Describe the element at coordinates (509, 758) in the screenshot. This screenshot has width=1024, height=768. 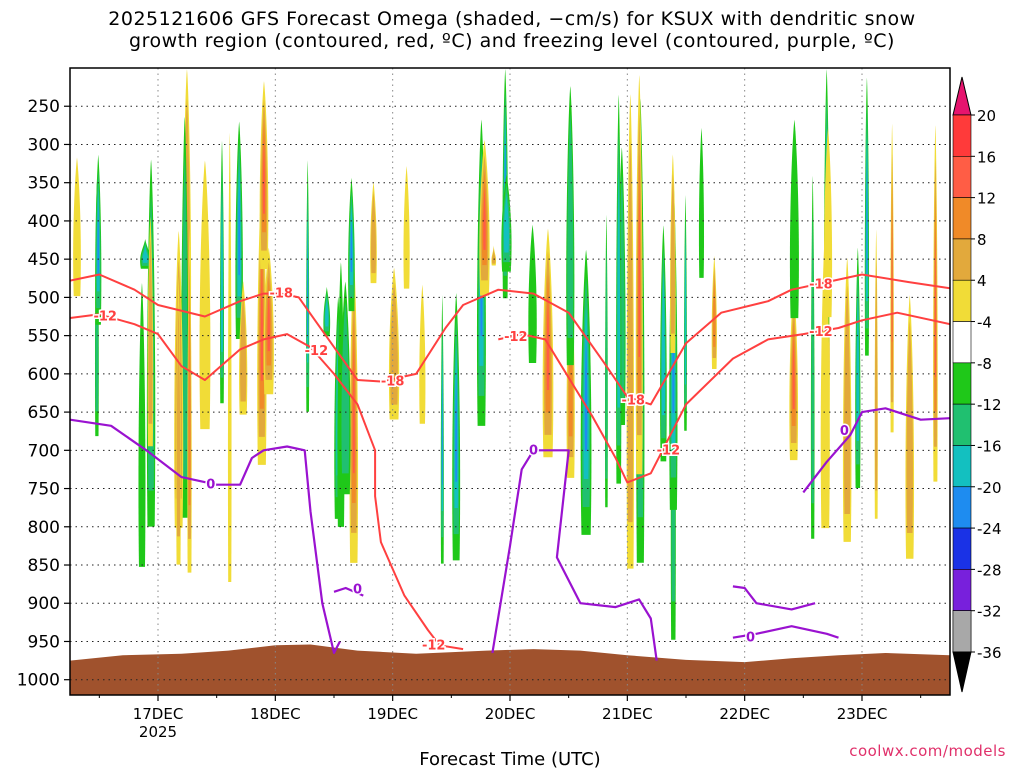
I see `x-axis-label: Forecast Time (UTC)` at that location.